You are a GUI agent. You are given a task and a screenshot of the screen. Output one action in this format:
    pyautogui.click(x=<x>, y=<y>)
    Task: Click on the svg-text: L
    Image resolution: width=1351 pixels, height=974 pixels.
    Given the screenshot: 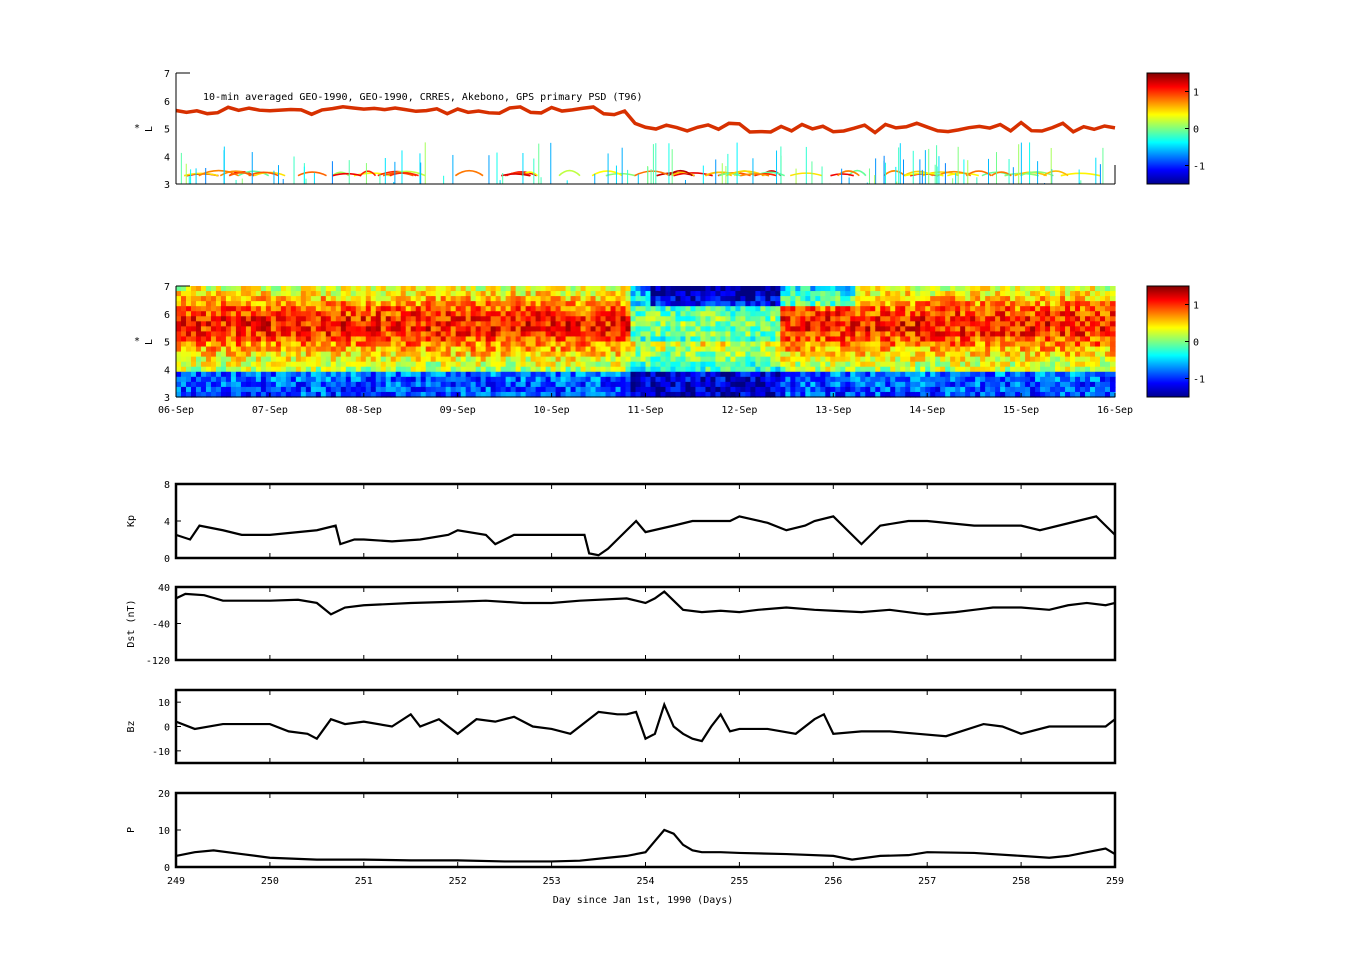 What is the action you would take?
    pyautogui.click(x=149, y=342)
    